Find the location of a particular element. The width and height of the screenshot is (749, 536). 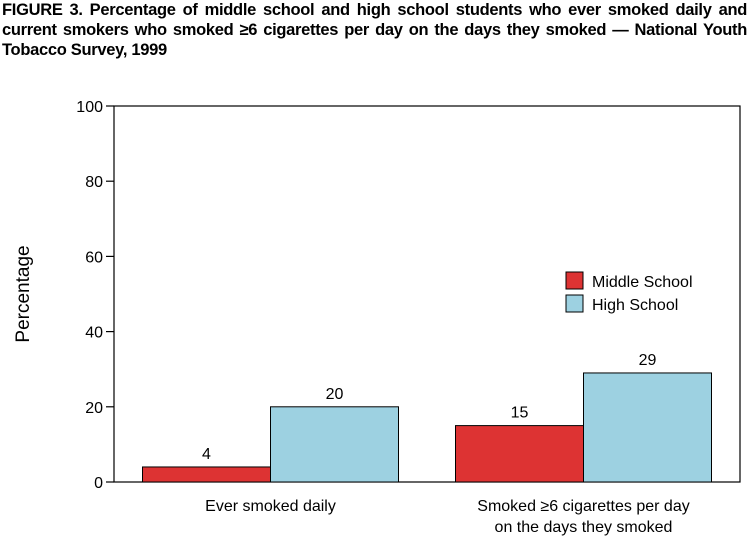

y-tick-label: 20 is located at coordinates (94, 408).